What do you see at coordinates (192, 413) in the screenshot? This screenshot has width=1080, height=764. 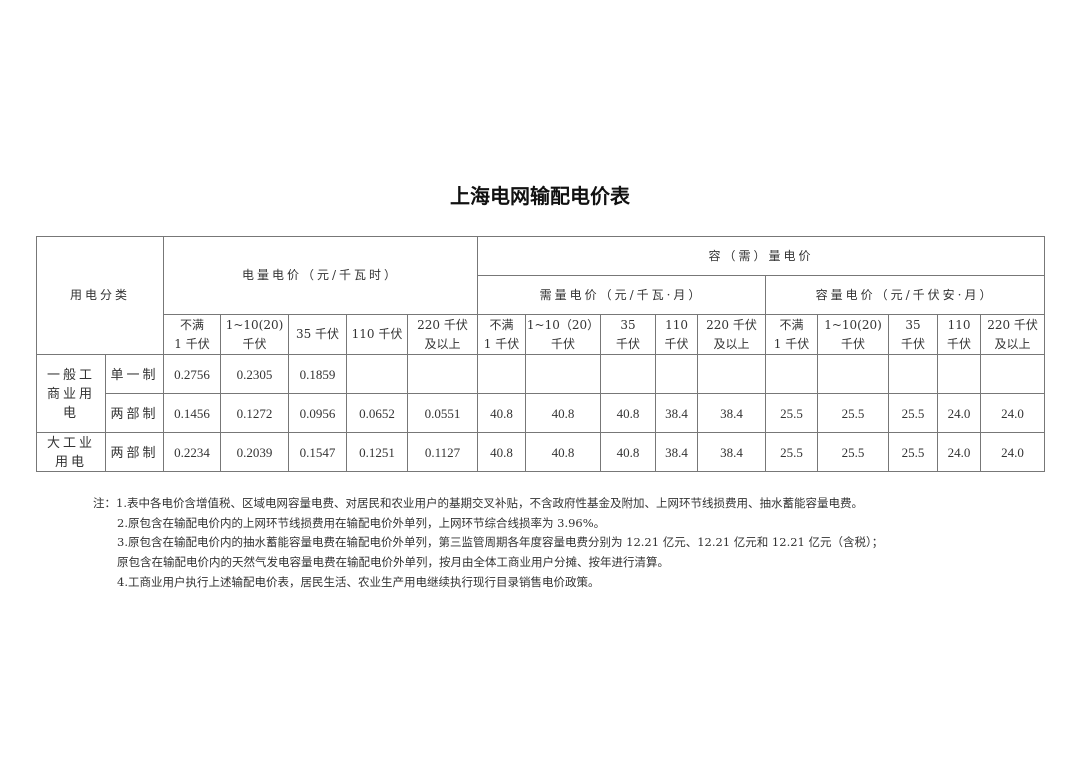 I see `price-cell: 0.1456` at bounding box center [192, 413].